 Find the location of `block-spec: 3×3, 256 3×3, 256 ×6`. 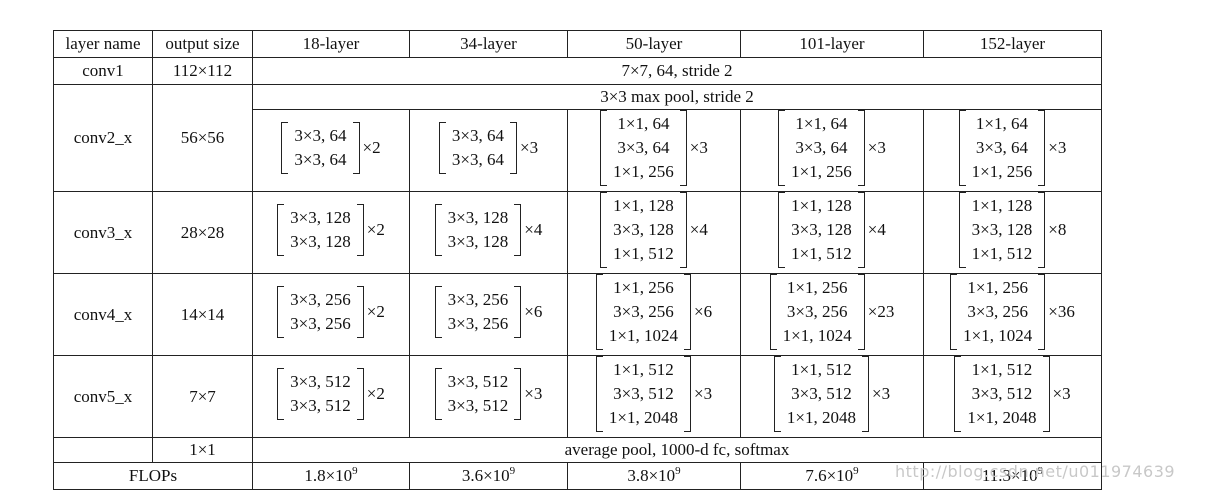

block-spec: 3×3, 256 3×3, 256 ×6 is located at coordinates (488, 312).